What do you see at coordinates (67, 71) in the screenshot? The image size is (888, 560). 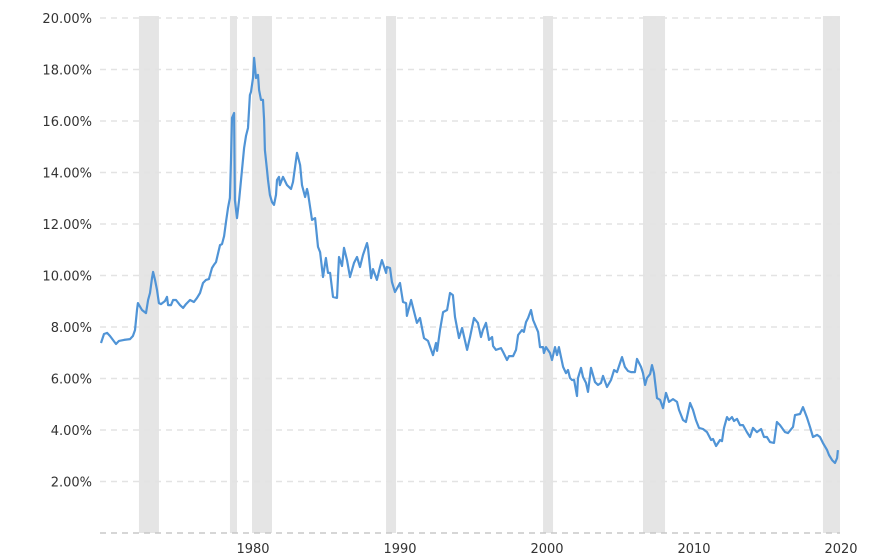 I see `y-tick-label: 18.00%` at bounding box center [67, 71].